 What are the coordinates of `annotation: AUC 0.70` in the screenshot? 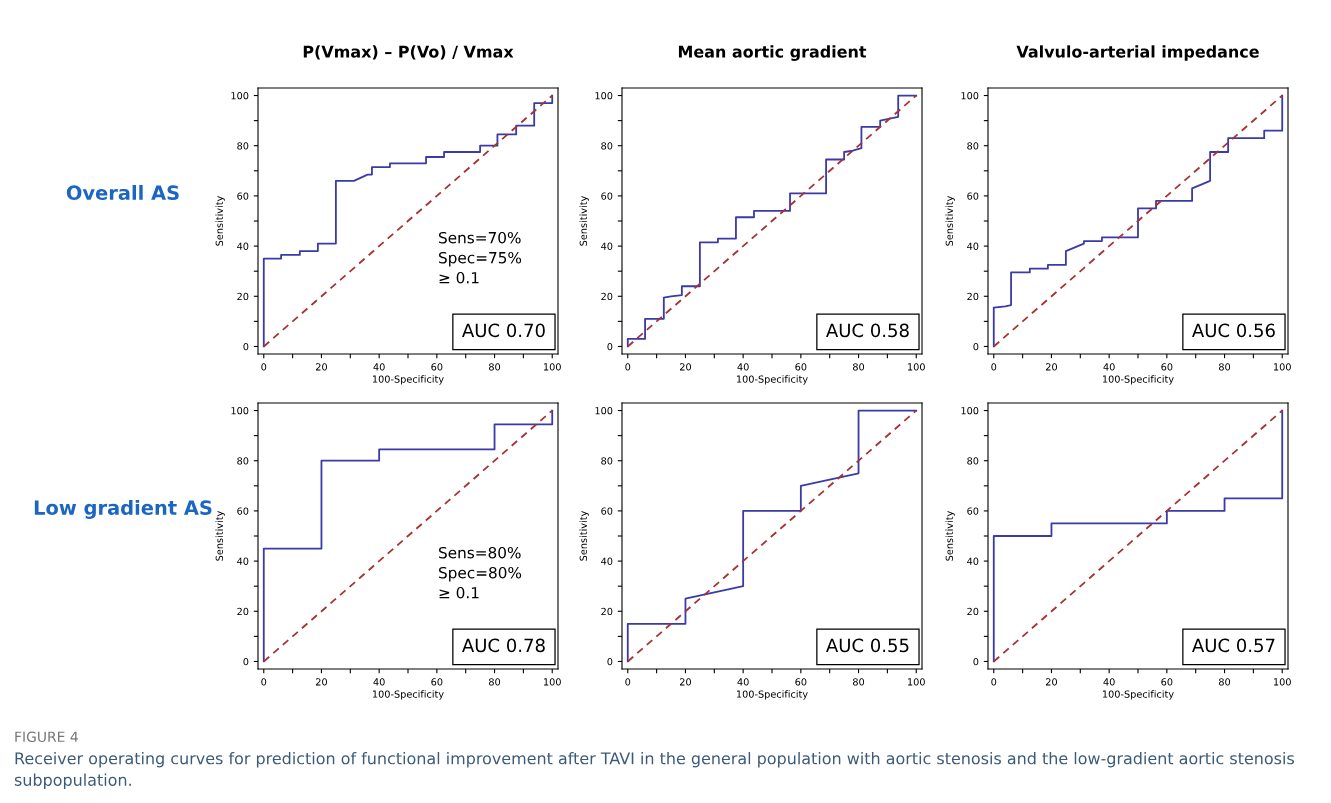 It's located at (503, 330).